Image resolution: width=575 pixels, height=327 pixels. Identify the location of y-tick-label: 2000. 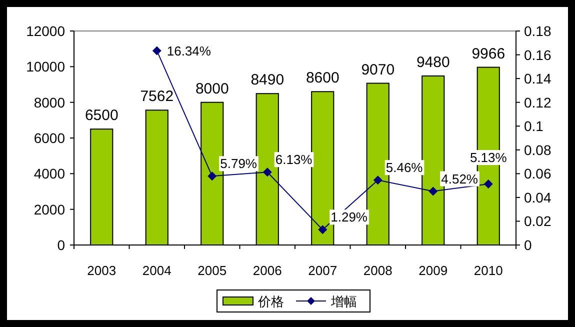
(50, 209).